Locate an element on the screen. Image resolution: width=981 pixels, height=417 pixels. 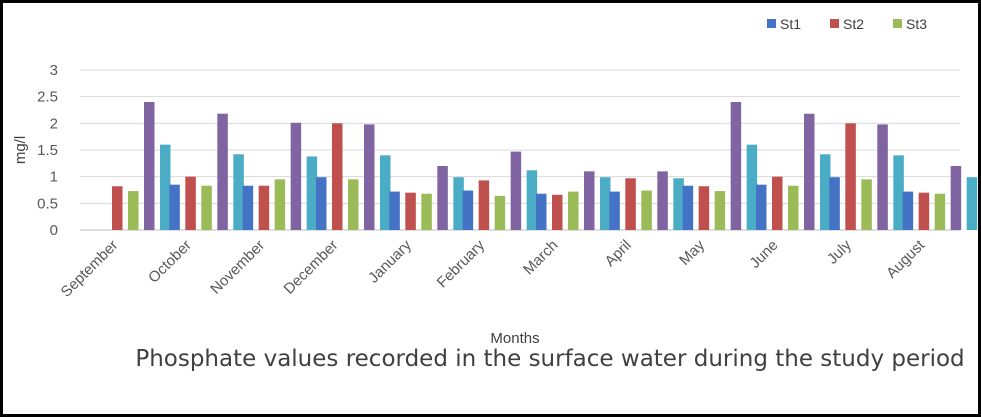
x-tick-label: November is located at coordinates (237, 267).